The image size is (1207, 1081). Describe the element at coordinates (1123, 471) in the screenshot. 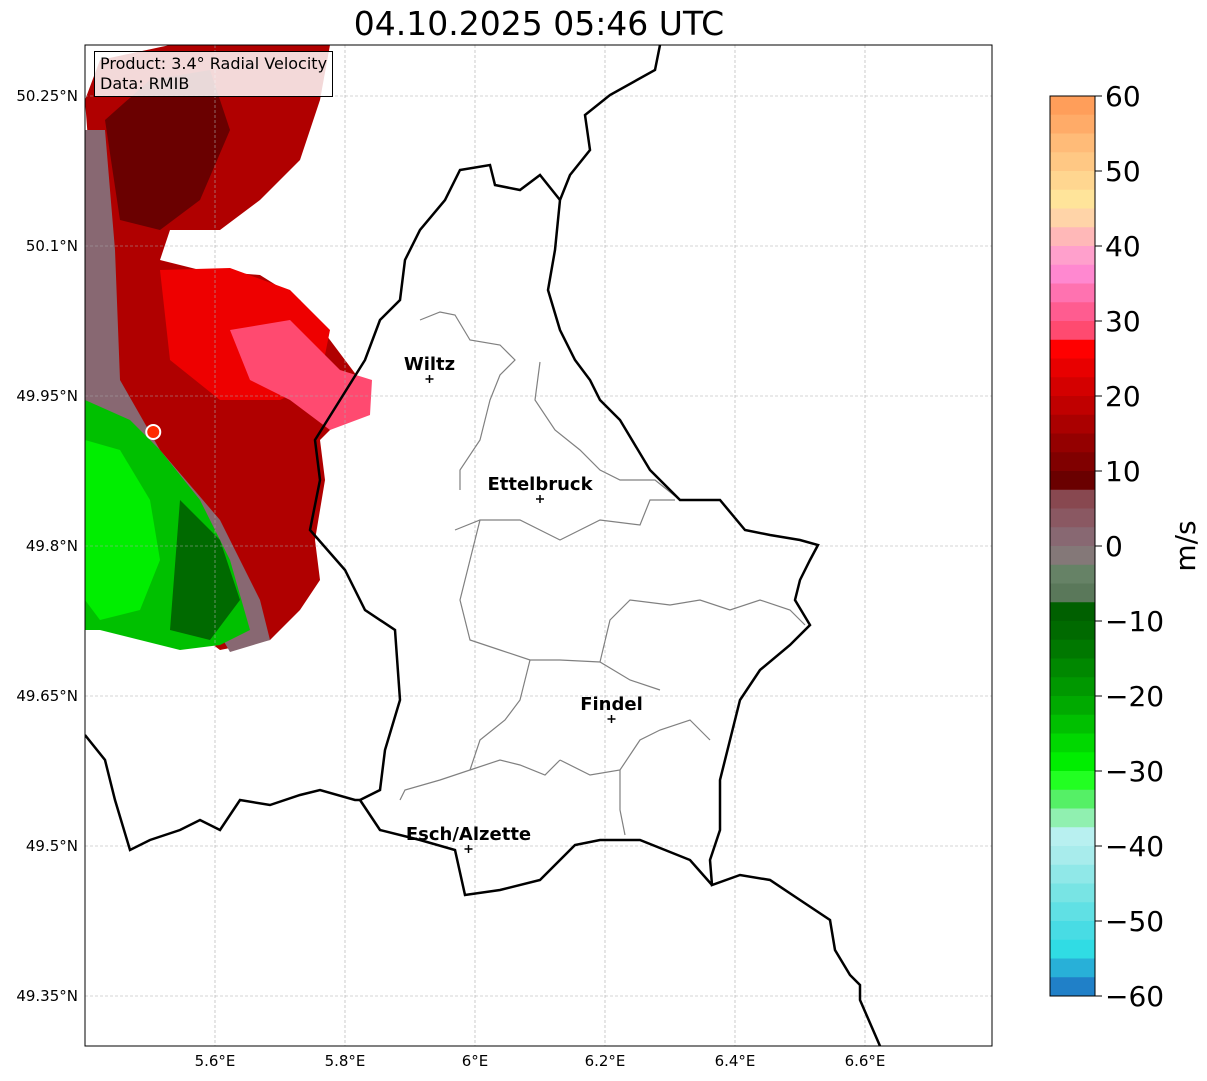

I see `colorbar-tick-label: 10` at that location.